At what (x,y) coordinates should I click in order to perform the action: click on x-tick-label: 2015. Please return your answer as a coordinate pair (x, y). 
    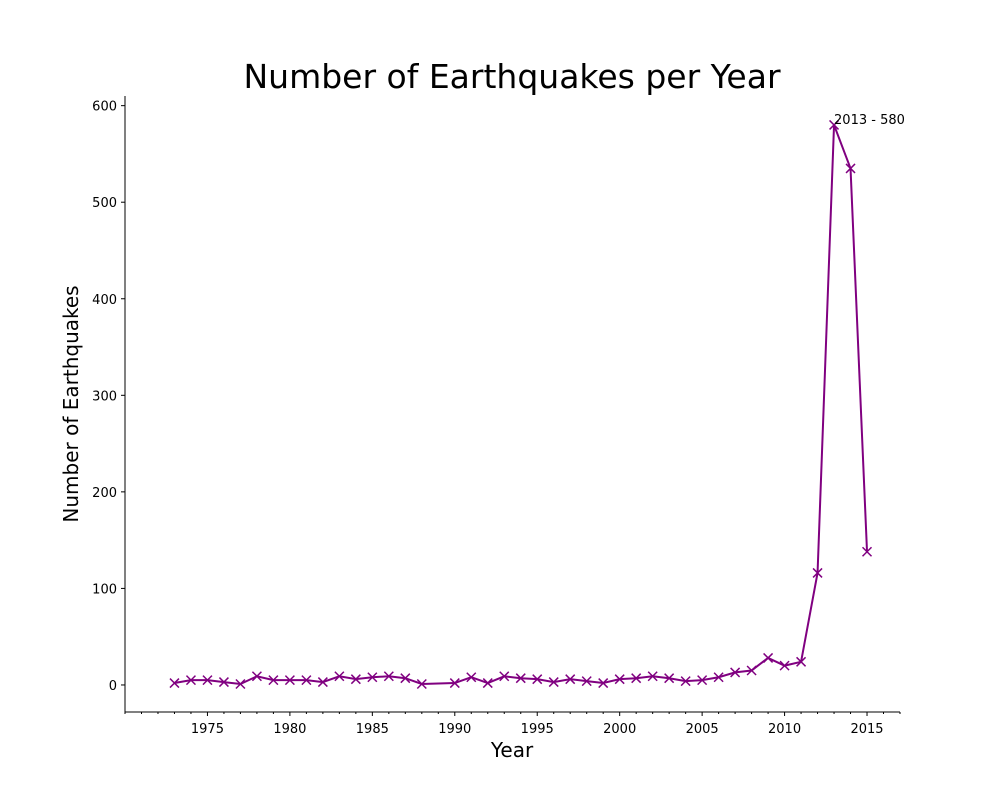
    Looking at the image, I should click on (866, 729).